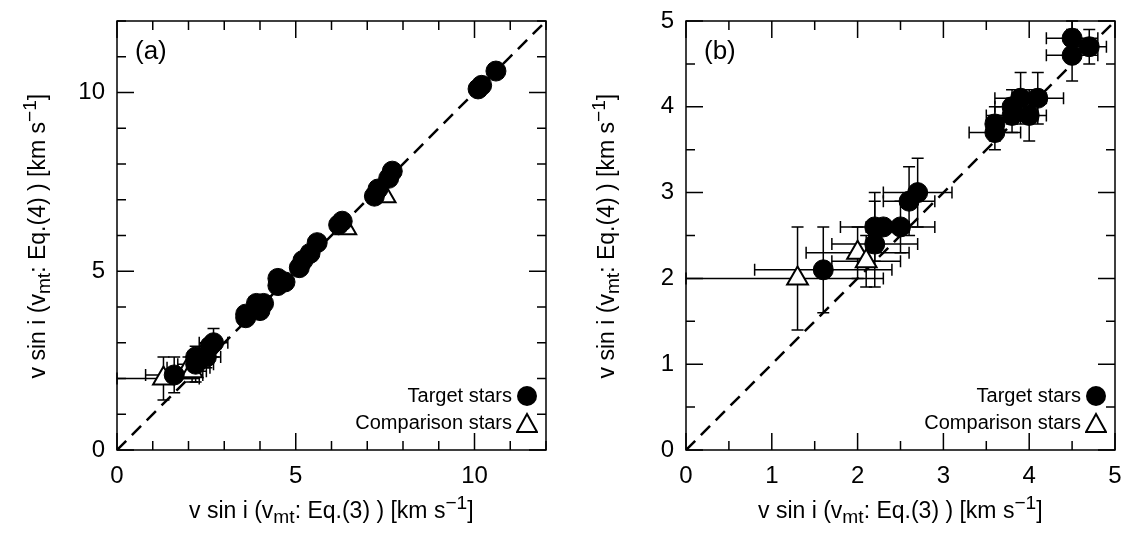  What do you see at coordinates (474, 475) in the screenshot?
I see `x-tick-label: 10` at bounding box center [474, 475].